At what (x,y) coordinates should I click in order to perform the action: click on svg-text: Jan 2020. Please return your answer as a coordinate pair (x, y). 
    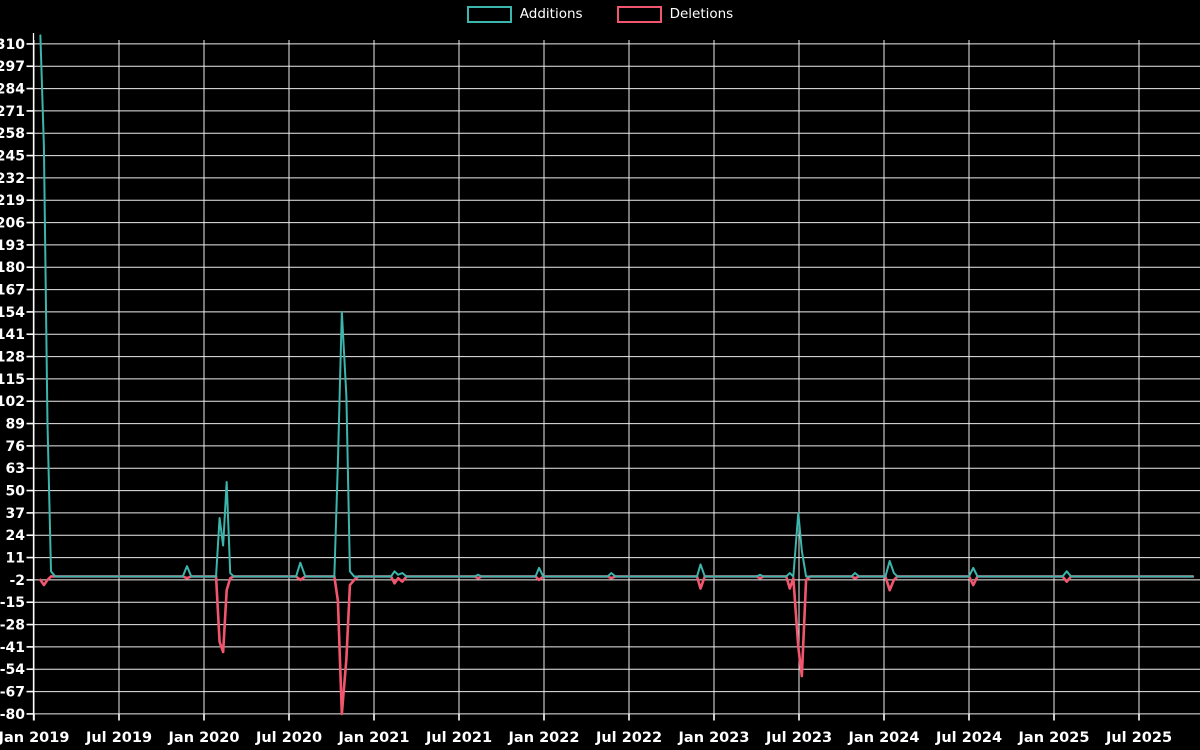
    Looking at the image, I should click on (204, 738).